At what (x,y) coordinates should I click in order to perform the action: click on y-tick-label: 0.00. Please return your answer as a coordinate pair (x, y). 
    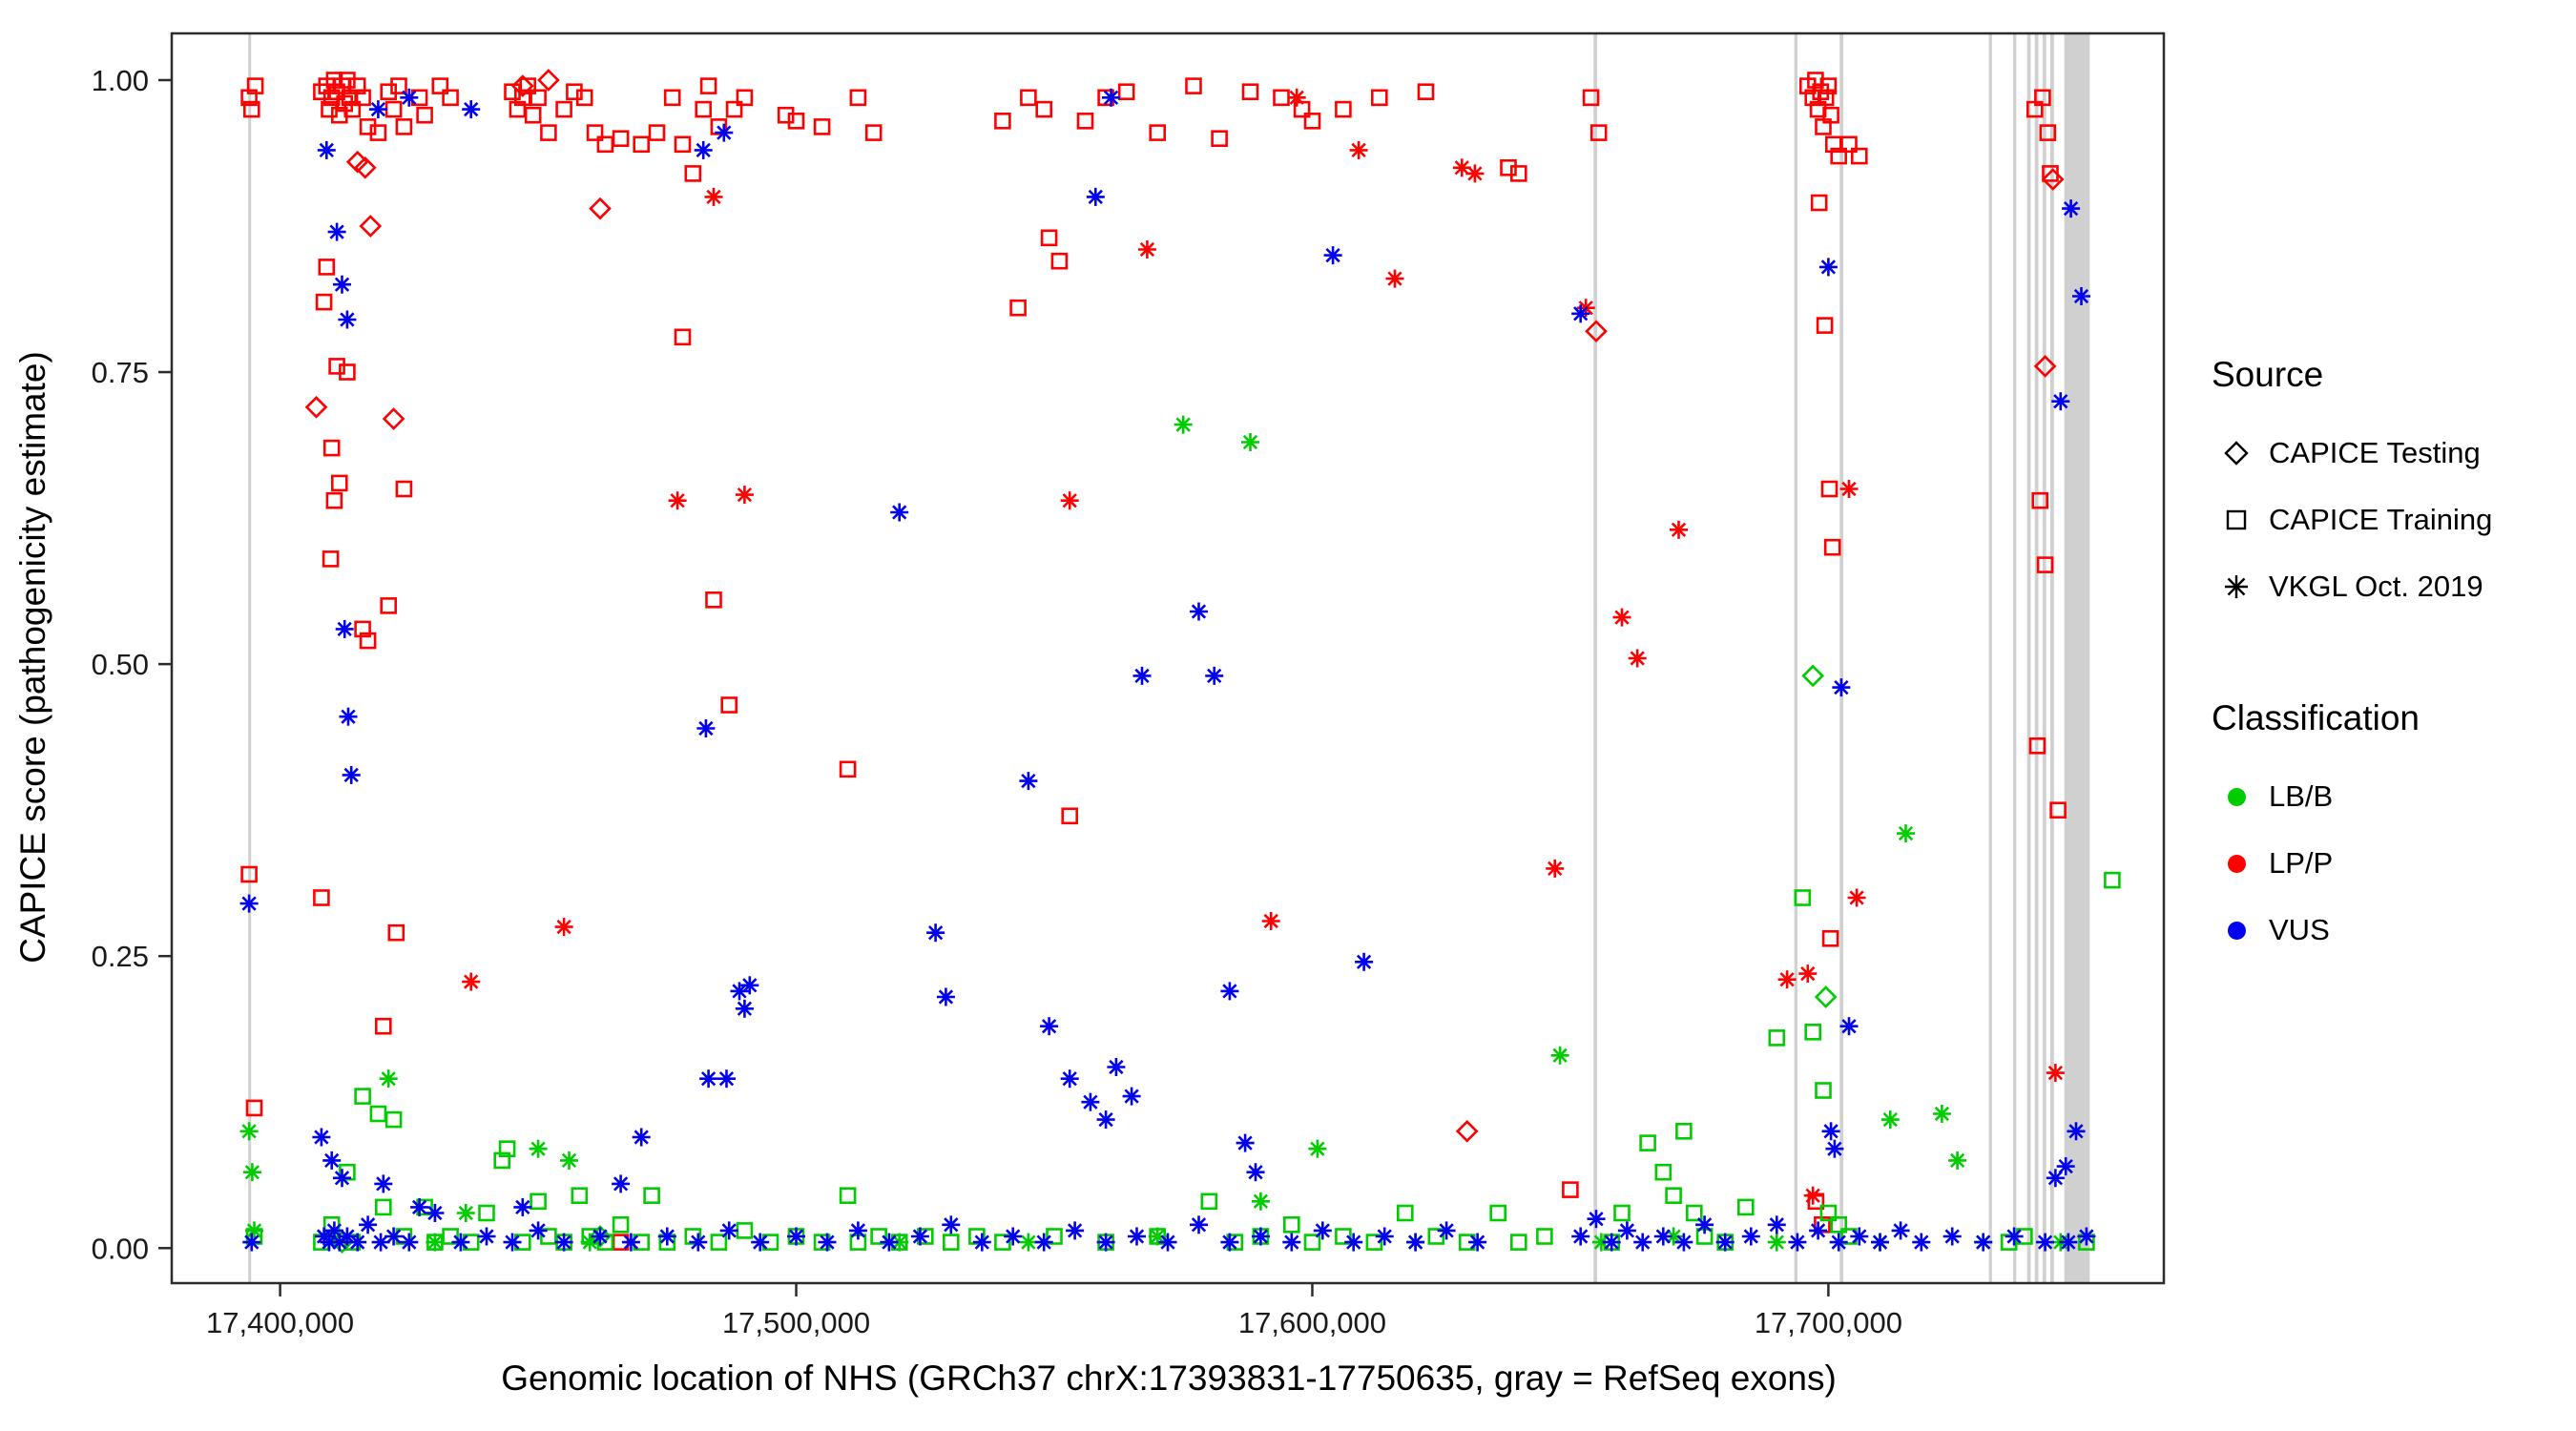
    Looking at the image, I should click on (120, 1249).